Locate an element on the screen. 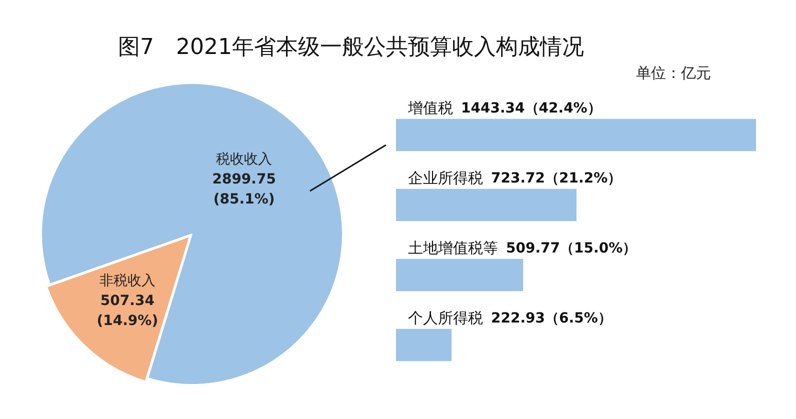 This screenshot has height=419, width=796. slice-label: 税收收入 is located at coordinates (244, 159).